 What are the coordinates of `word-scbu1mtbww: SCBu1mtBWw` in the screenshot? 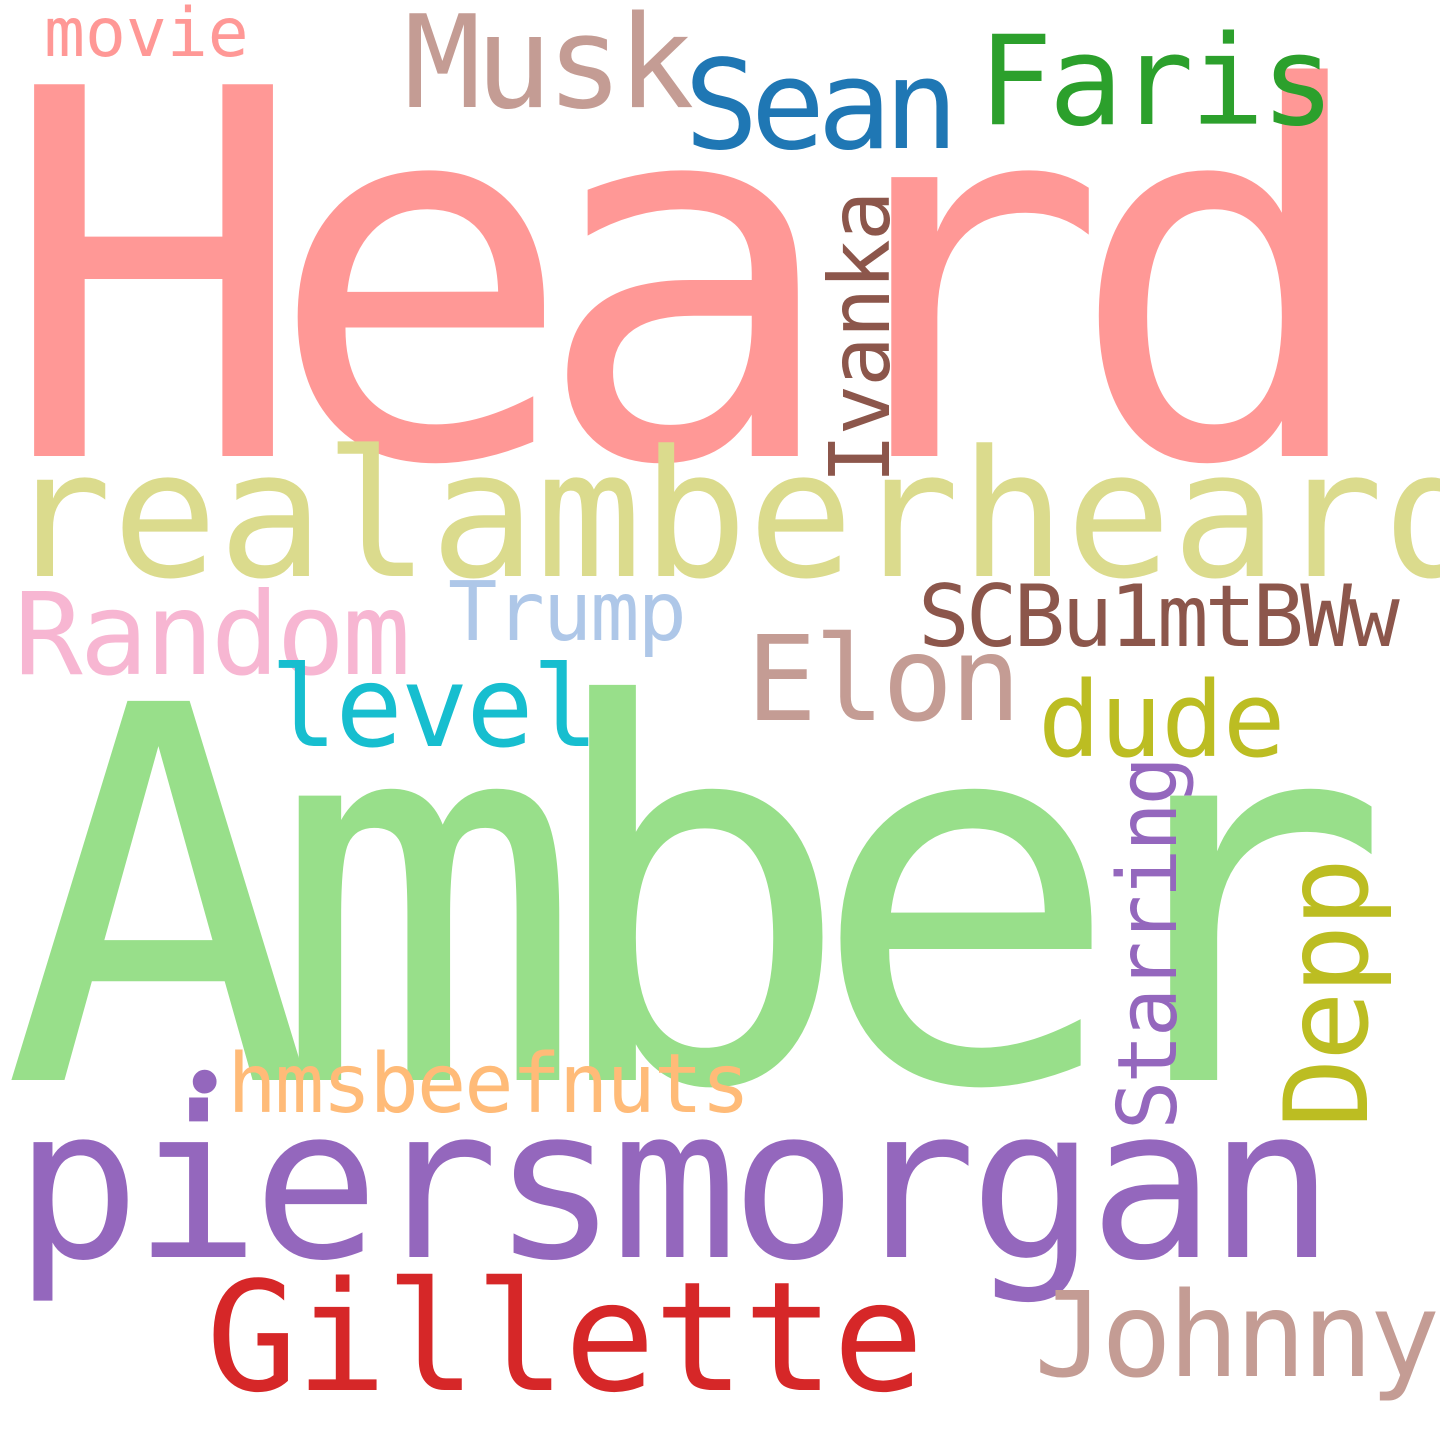 It's located at (1159, 617).